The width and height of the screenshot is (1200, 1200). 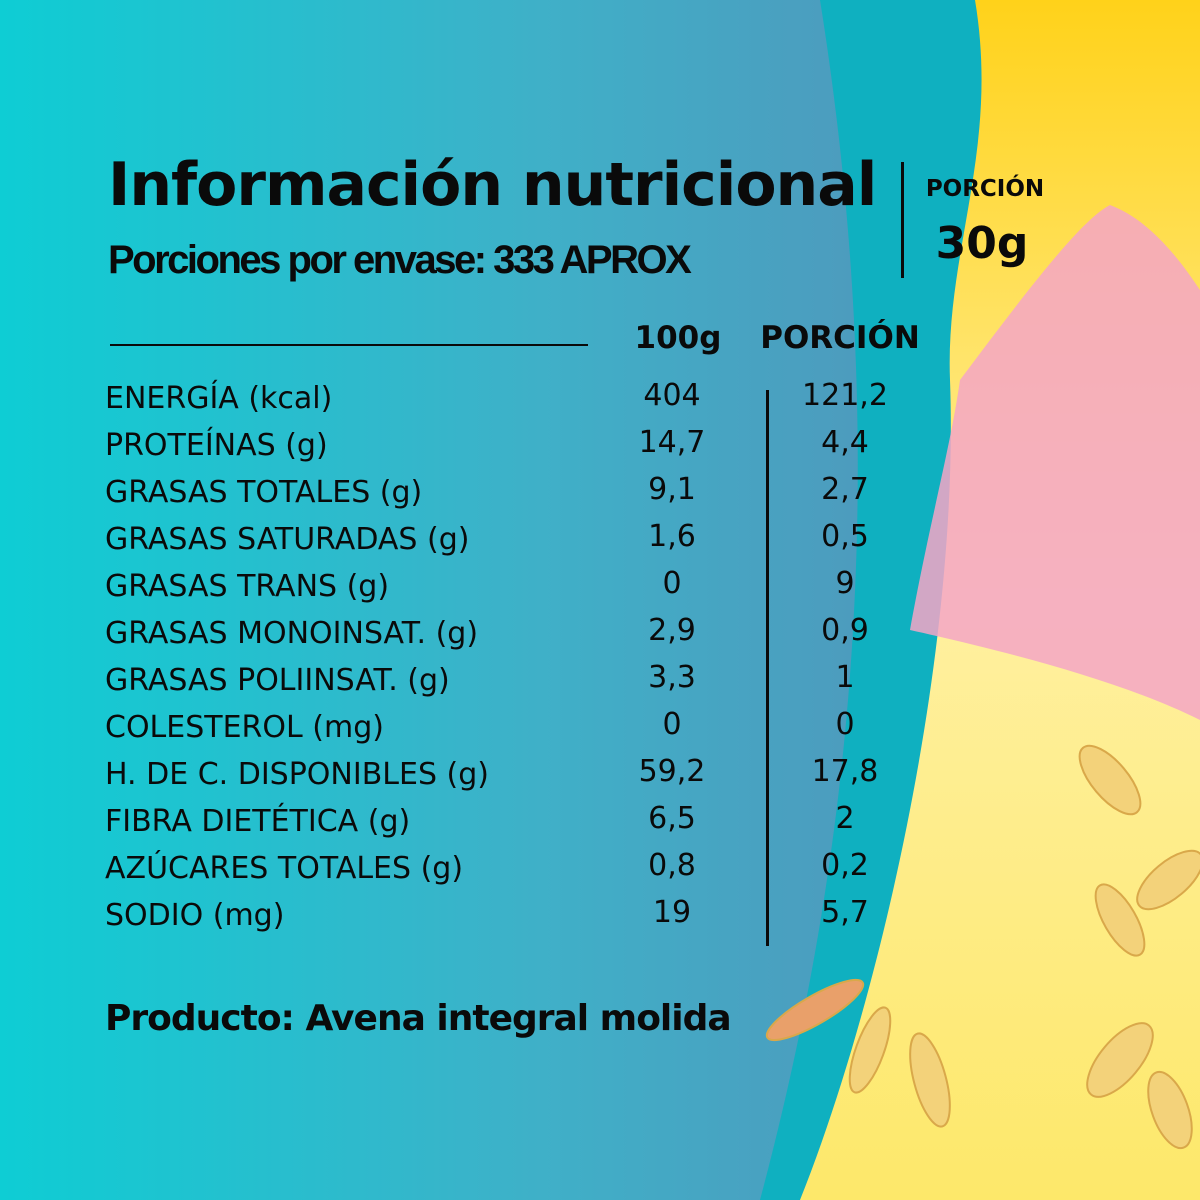 I want to click on table-row: SODIO (mg) 19 5,7, so click(x=600, y=920).